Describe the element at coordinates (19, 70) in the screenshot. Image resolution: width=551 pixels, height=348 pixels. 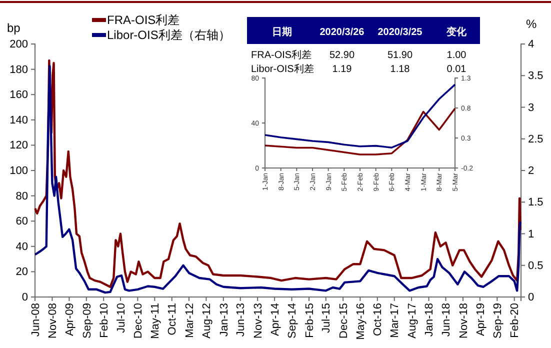
I see `y-tick-label: 180` at that location.